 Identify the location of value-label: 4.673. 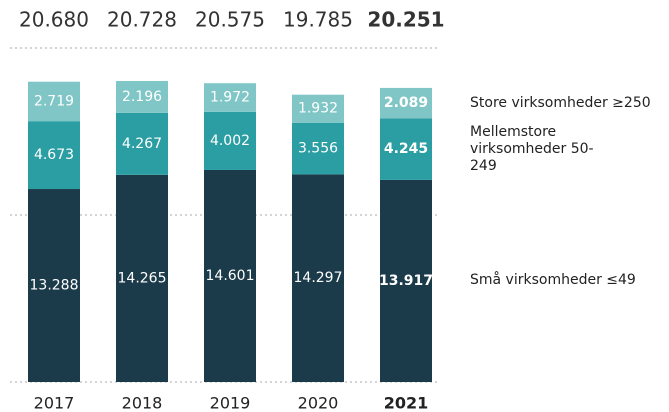
(54, 155).